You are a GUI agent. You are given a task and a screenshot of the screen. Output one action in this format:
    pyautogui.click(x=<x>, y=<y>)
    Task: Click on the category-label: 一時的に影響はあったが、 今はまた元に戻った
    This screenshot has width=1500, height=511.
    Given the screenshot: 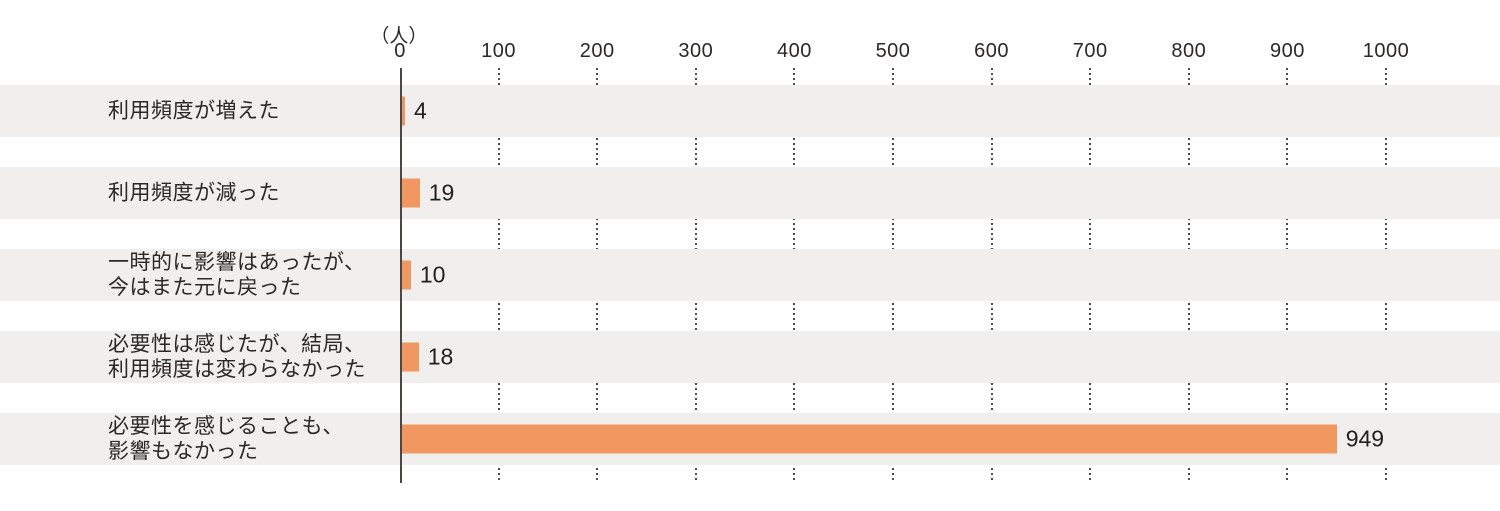 What is the action you would take?
    pyautogui.click(x=237, y=275)
    